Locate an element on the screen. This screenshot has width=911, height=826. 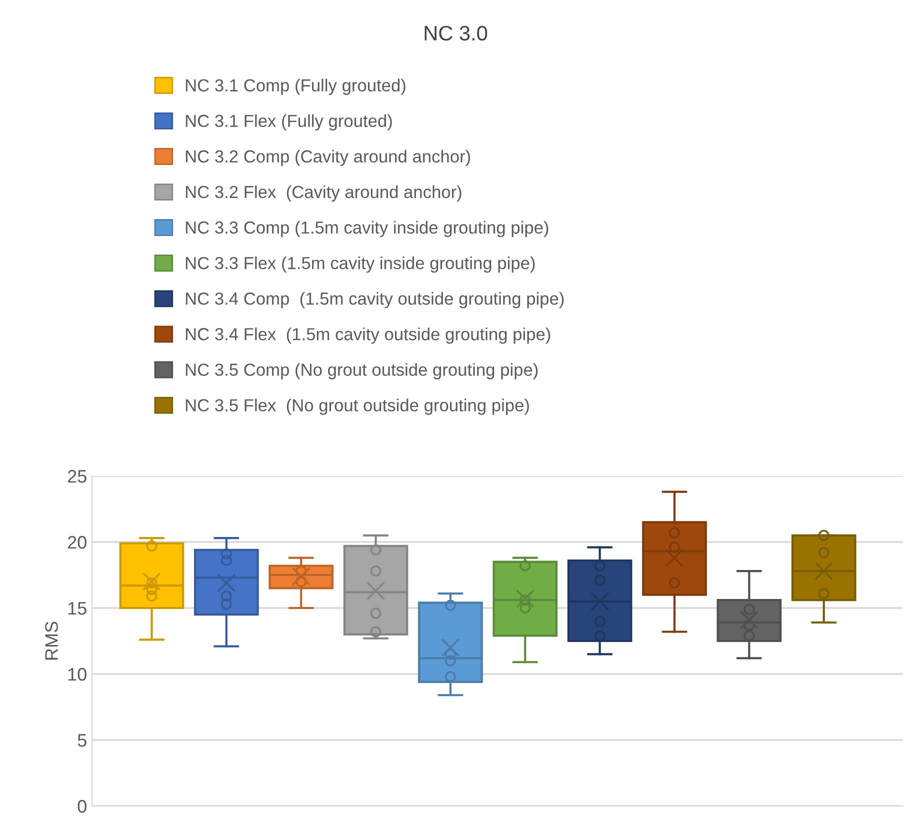
legend-label: NC 3.4 Comp (1.5m cavity outside grouting pipe) is located at coordinates (375, 300).